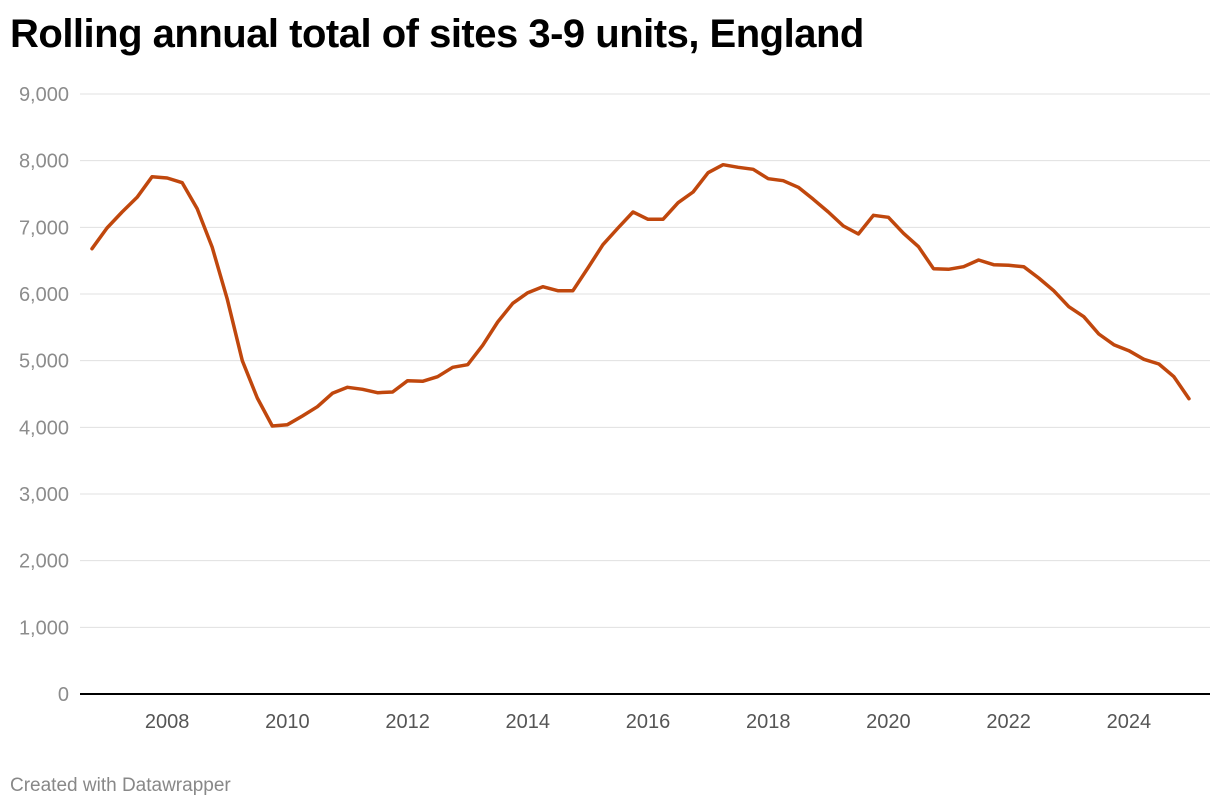 The image size is (1220, 810). Describe the element at coordinates (63, 695) in the screenshot. I see `y-tick-label: 0` at that location.